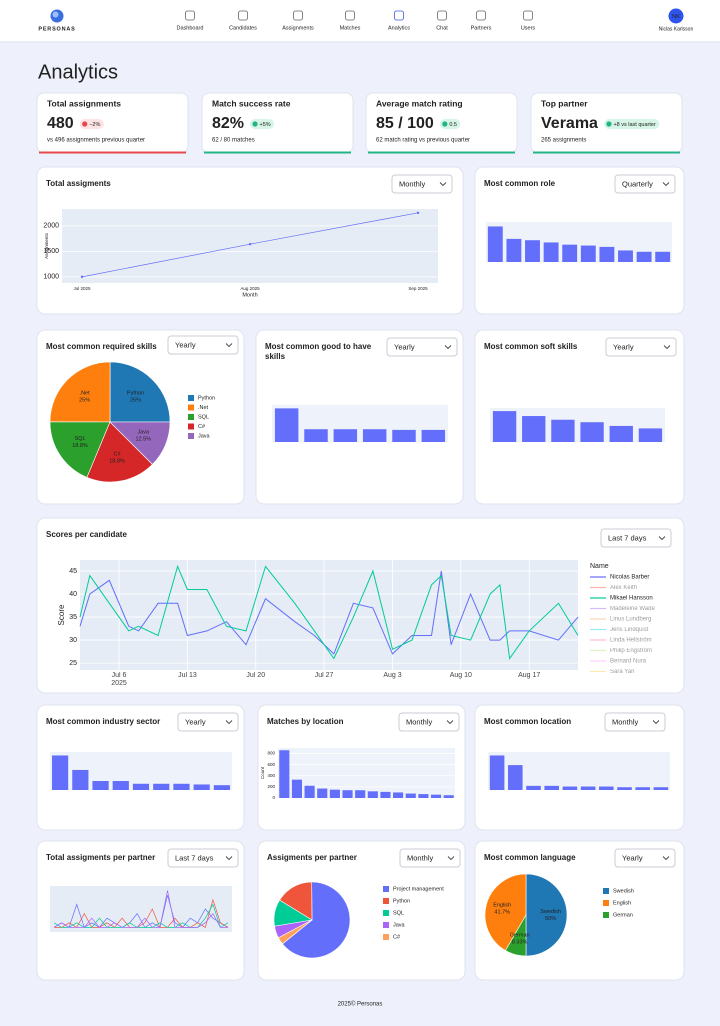  Describe the element at coordinates (502, 913) in the screenshot. I see `slice-value-label: 41.7%` at that location.